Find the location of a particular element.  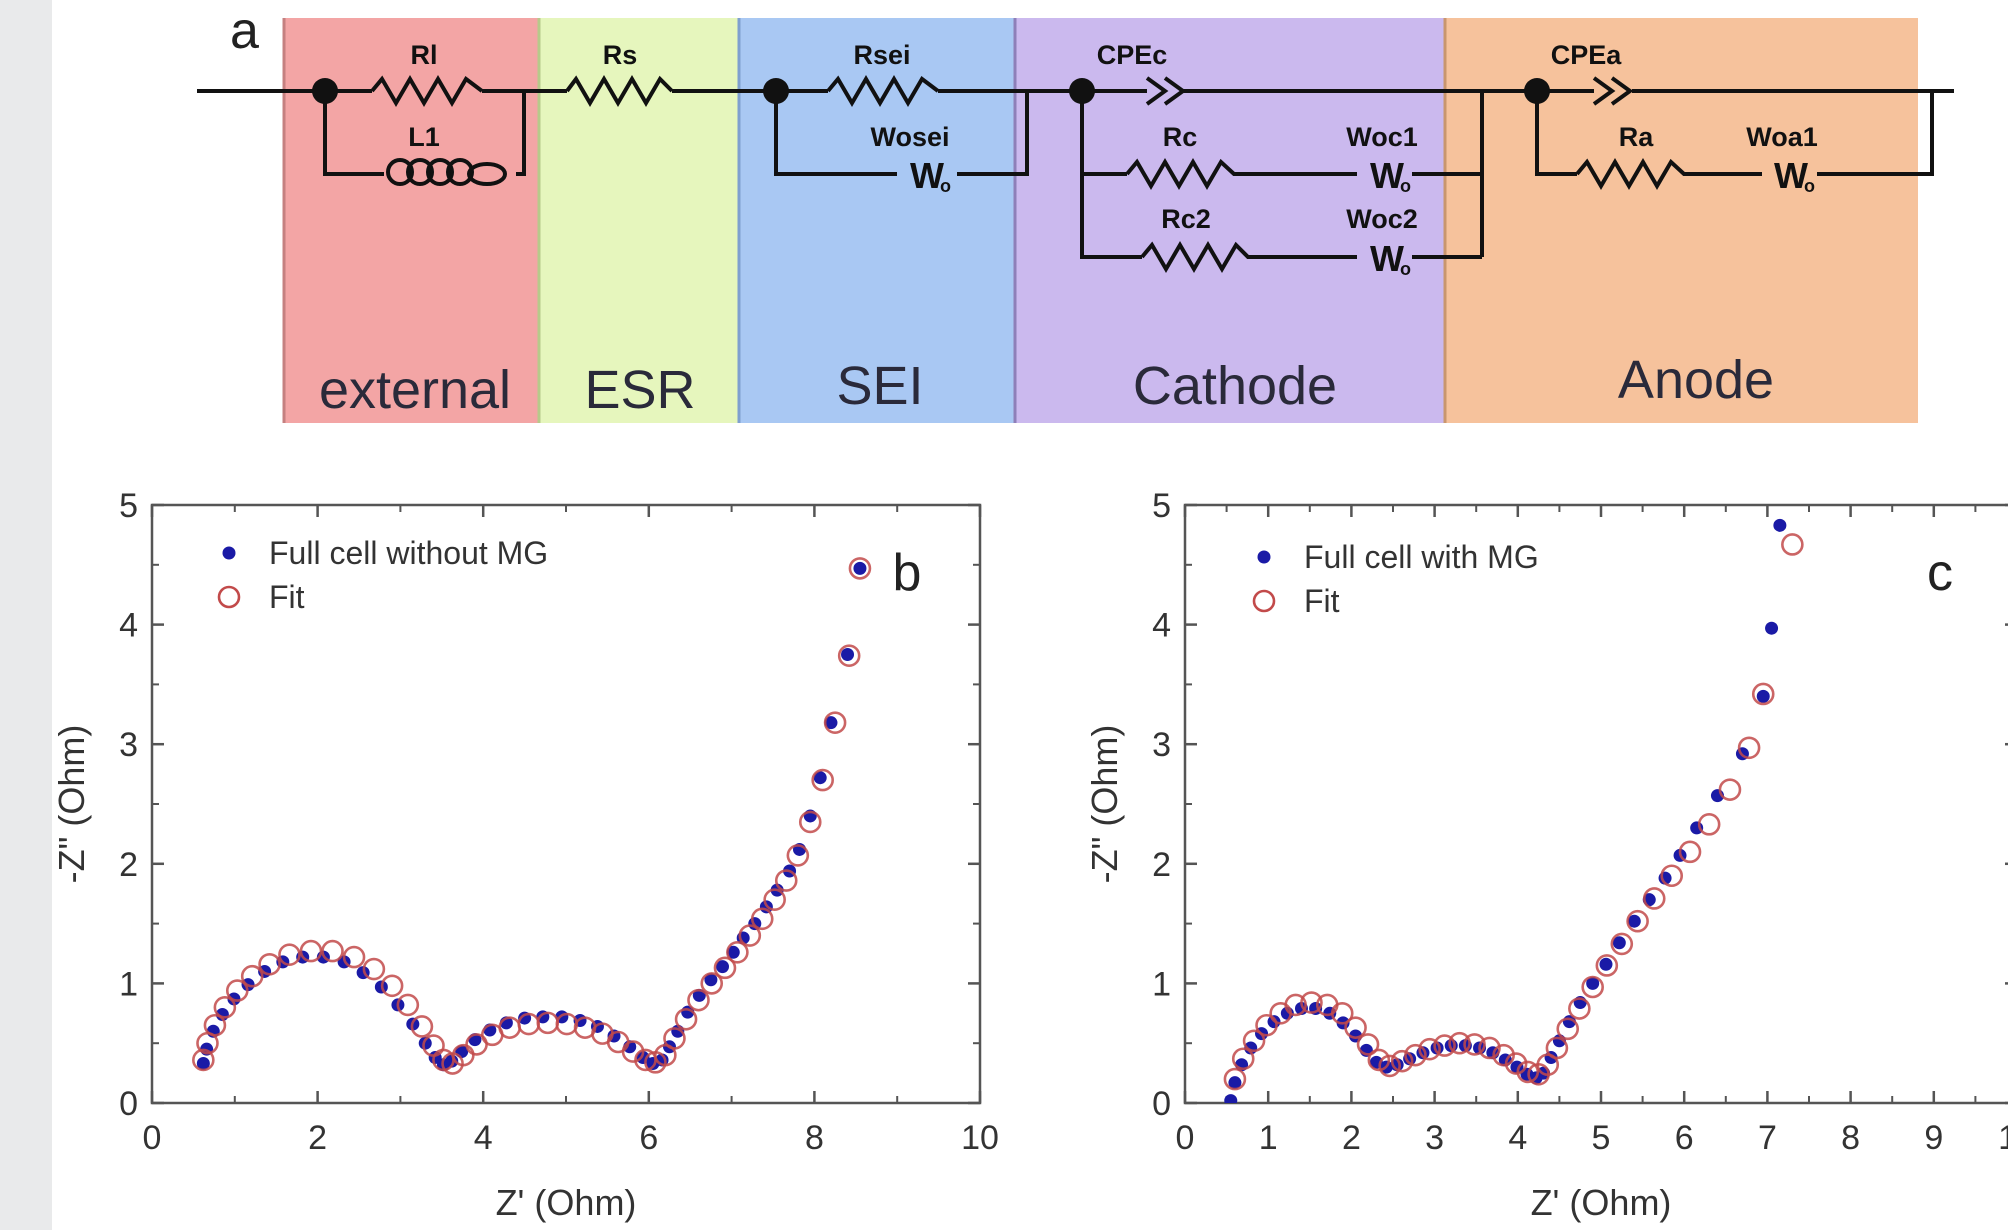

region-label-esr: ESR is located at coordinates (639, 390).